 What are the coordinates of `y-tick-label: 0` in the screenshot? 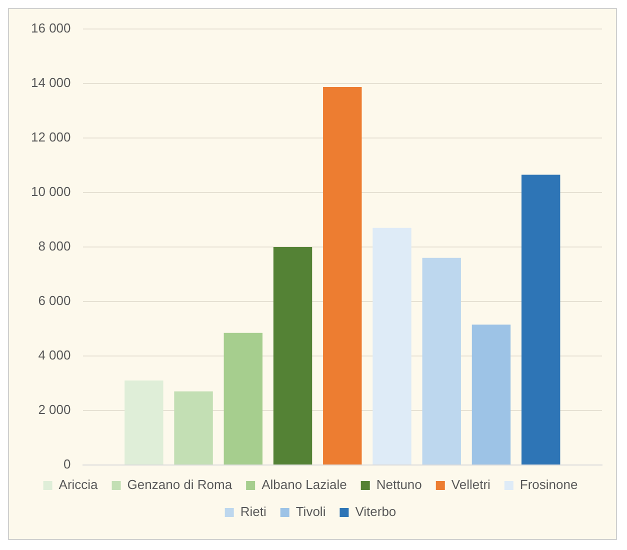 It's located at (67, 464).